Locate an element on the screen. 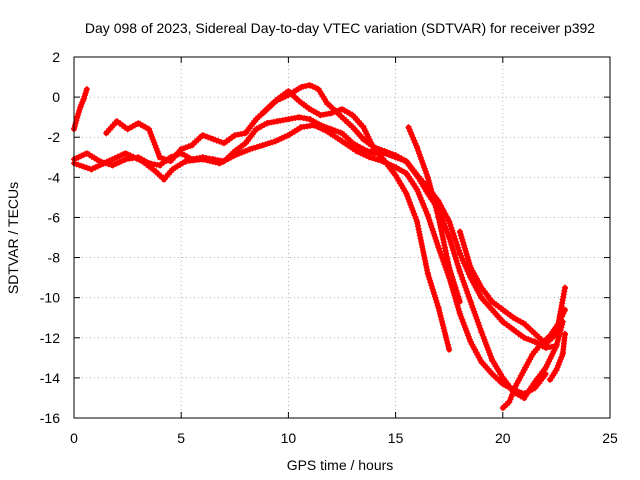 This screenshot has width=640, height=480. y-tick-label: 0 is located at coordinates (56, 97).